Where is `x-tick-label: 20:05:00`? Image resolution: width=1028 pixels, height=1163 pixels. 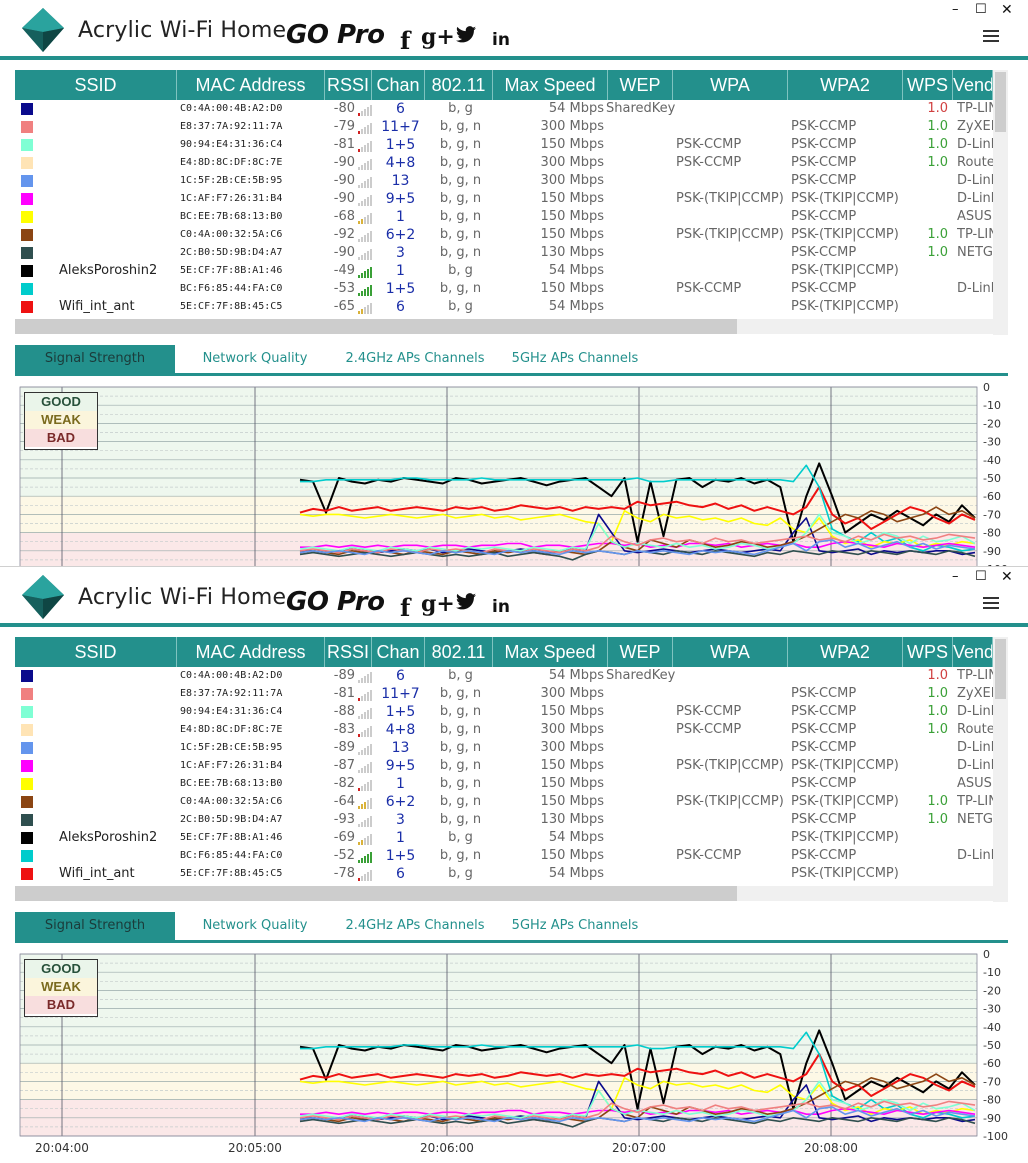 x-tick-label: 20:05:00 is located at coordinates (255, 1148).